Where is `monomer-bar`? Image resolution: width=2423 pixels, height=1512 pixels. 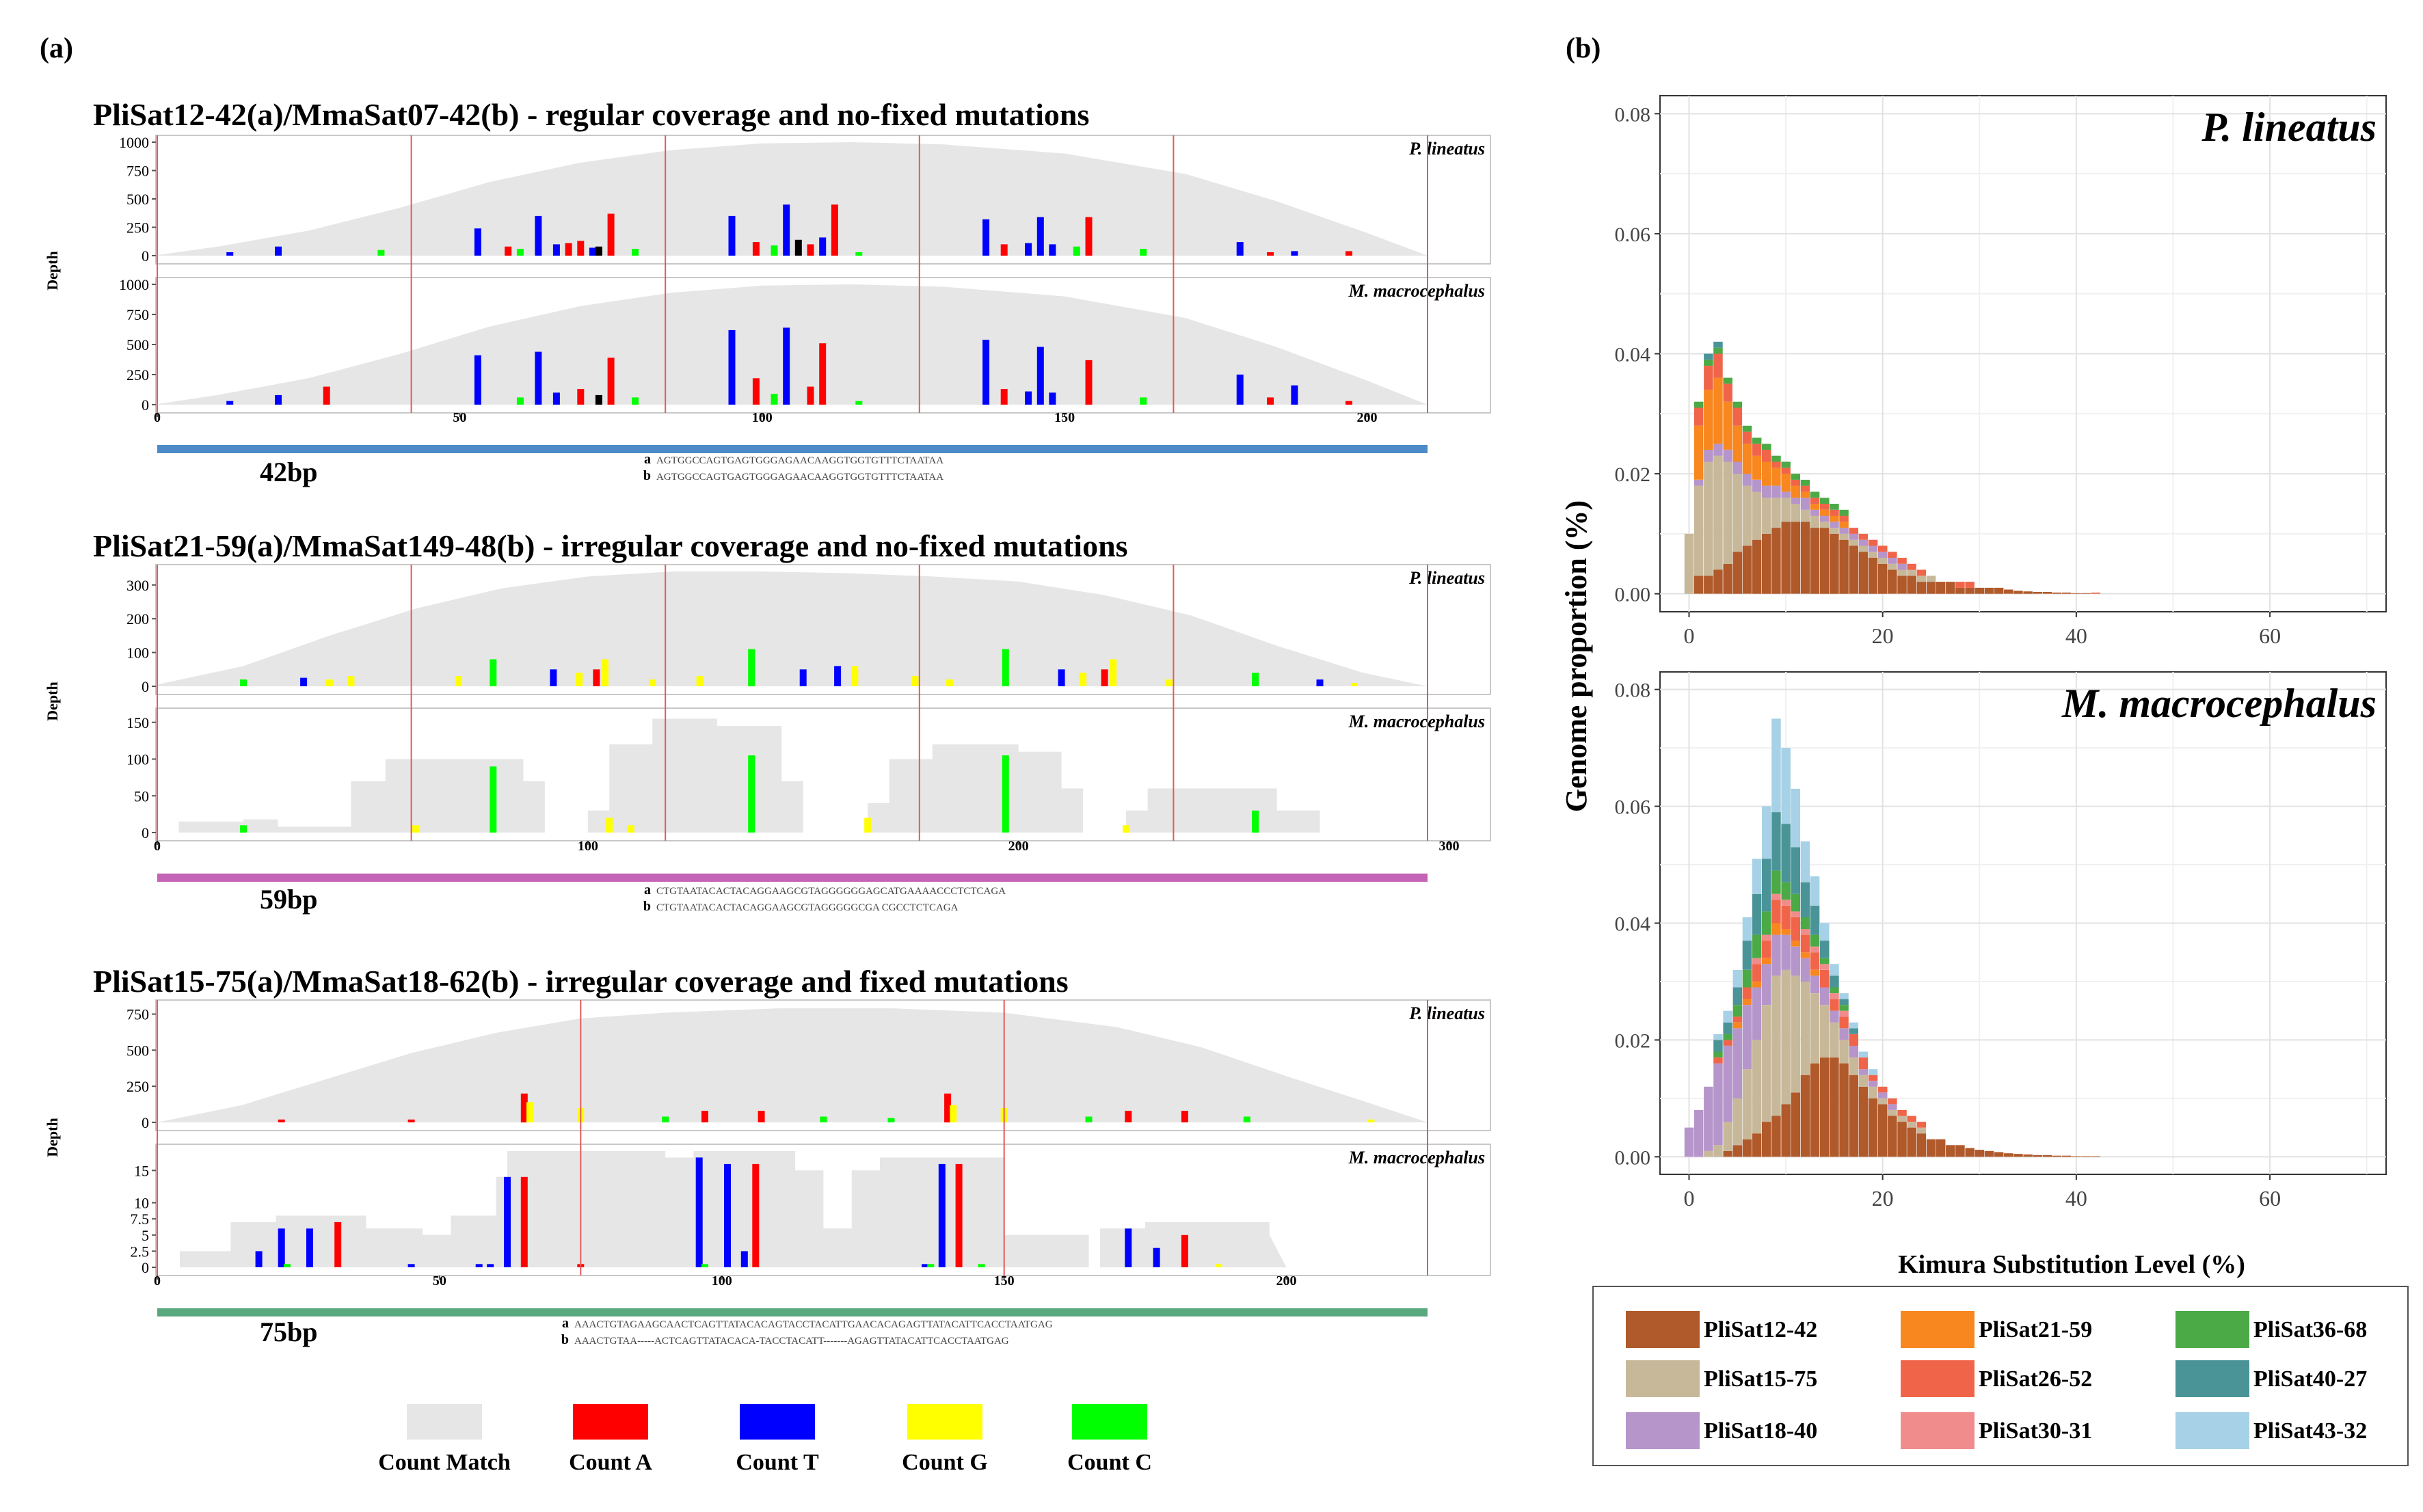 monomer-bar is located at coordinates (792, 1312).